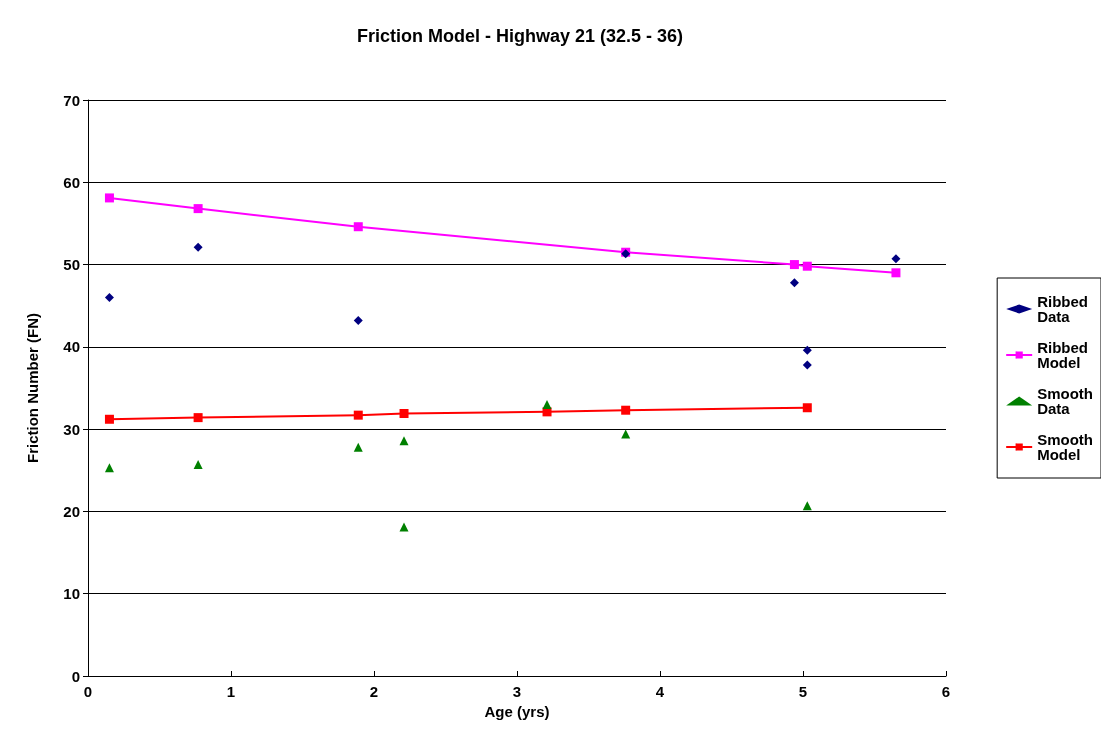 The width and height of the screenshot is (1101, 756). I want to click on y-tick-label: 30, so click(71, 429).